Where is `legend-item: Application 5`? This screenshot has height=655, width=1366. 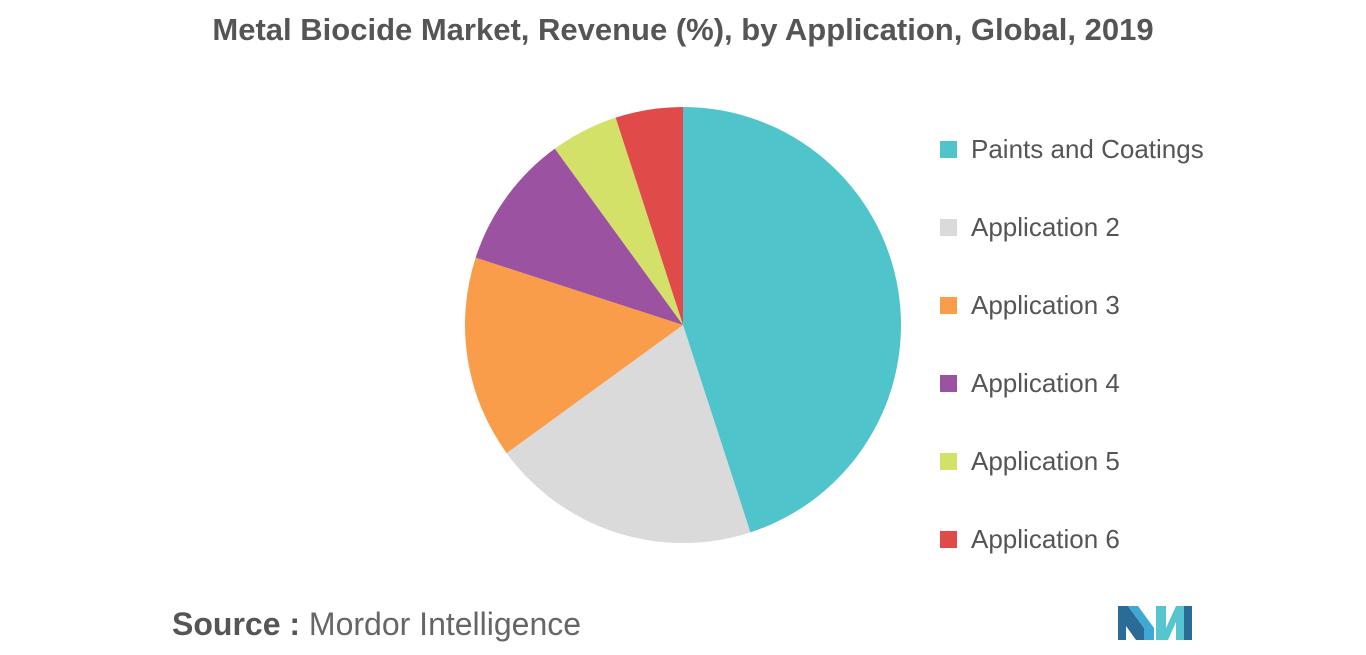 legend-item: Application 5 is located at coordinates (1072, 461).